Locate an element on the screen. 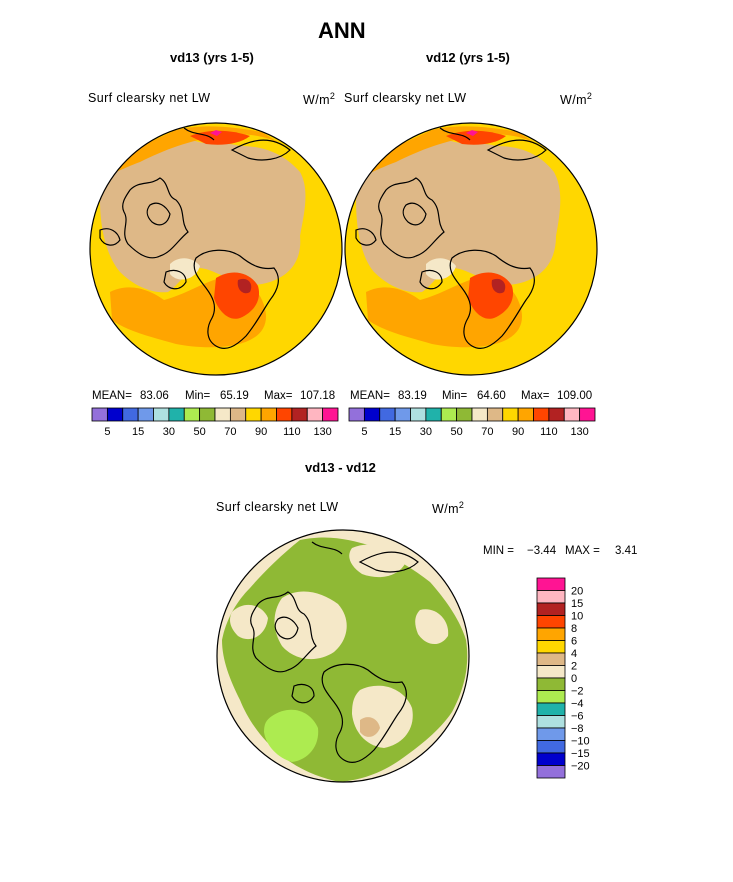 This screenshot has height=882, width=733. diff-field-label: Surf clearsky net LW is located at coordinates (277, 507).